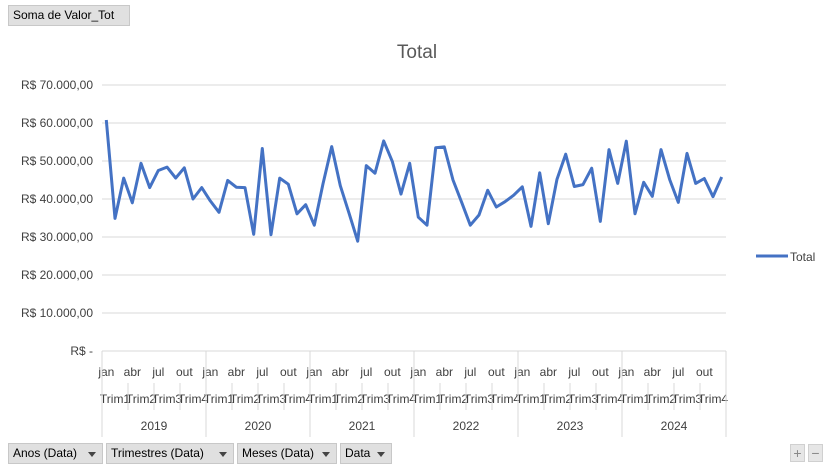 Image resolution: width=834 pixels, height=468 pixels. What do you see at coordinates (45, 453) in the screenshot?
I see `filter-years-label: Anos (Data)` at bounding box center [45, 453].